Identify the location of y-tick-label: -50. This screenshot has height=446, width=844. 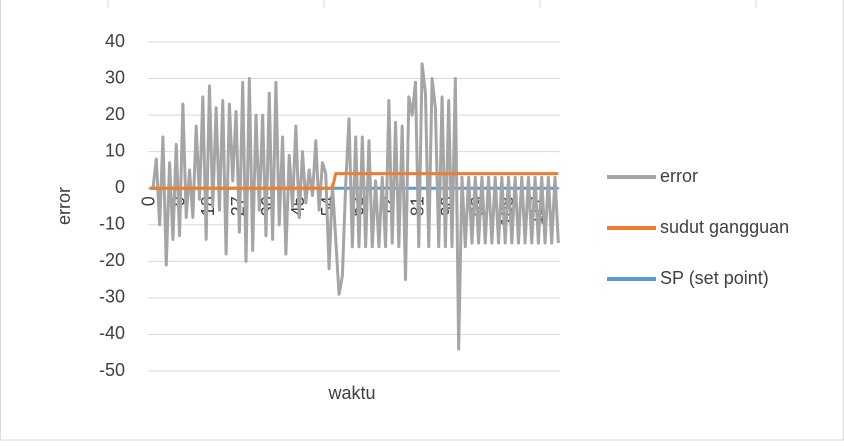
(112, 370).